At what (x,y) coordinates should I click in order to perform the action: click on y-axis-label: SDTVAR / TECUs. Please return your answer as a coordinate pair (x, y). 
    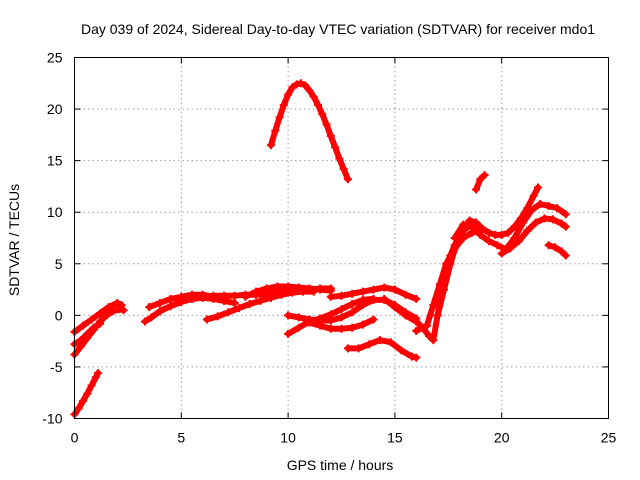
    Looking at the image, I should click on (14, 240).